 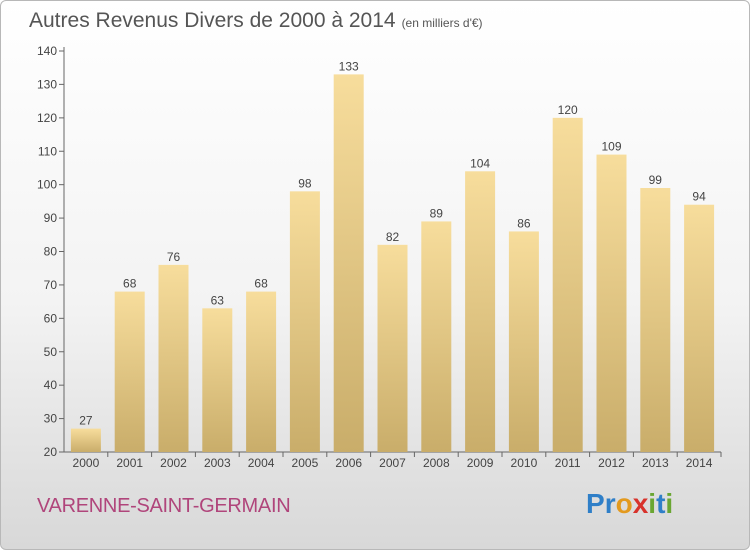 What do you see at coordinates (624, 503) in the screenshot?
I see `logo-letter: o` at bounding box center [624, 503].